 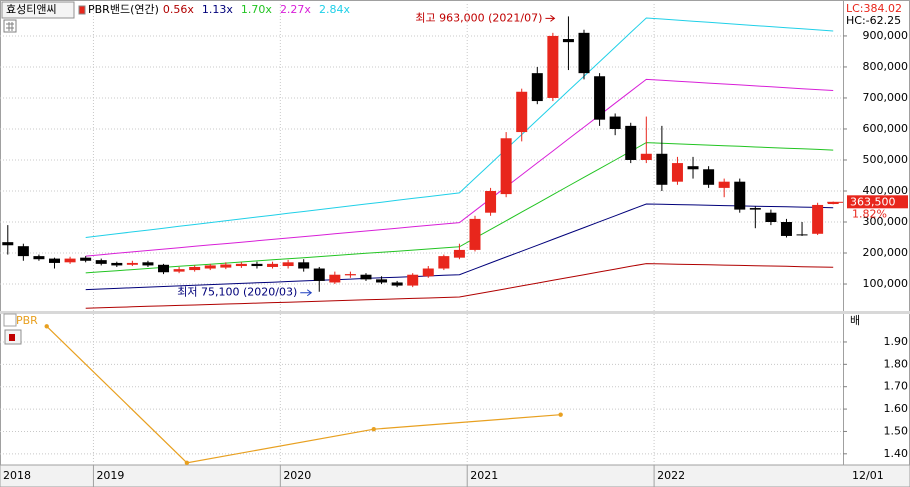 I want to click on stock-box, so click(x=38, y=10).